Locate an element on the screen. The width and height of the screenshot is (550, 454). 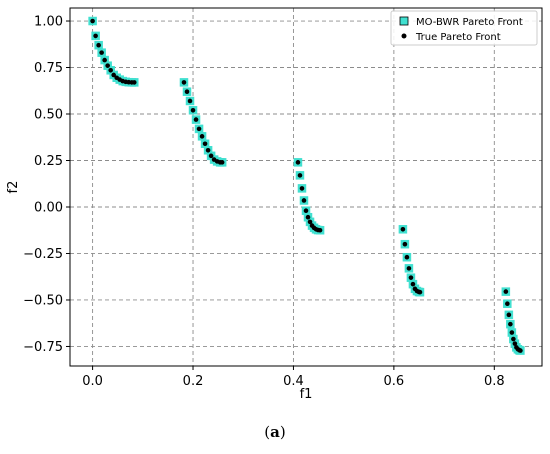
y-tick-label: 0.25 is located at coordinates (48, 161).